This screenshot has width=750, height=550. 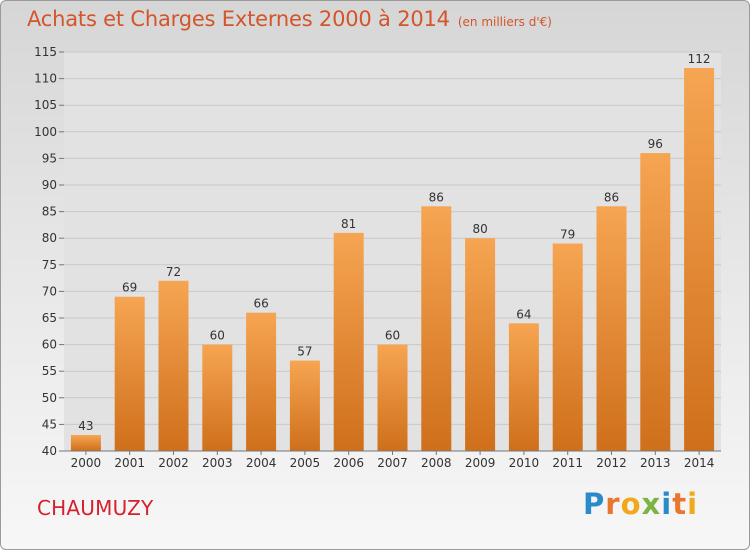 I want to click on y-tick-label: 85, so click(x=49, y=212).